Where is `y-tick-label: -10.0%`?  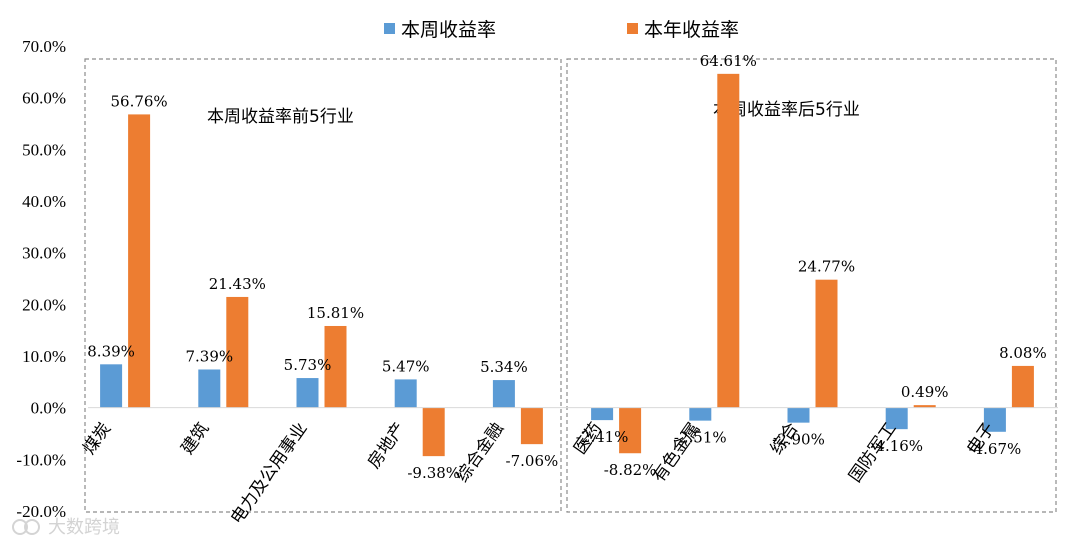 y-tick-label: -10.0% is located at coordinates (41, 459).